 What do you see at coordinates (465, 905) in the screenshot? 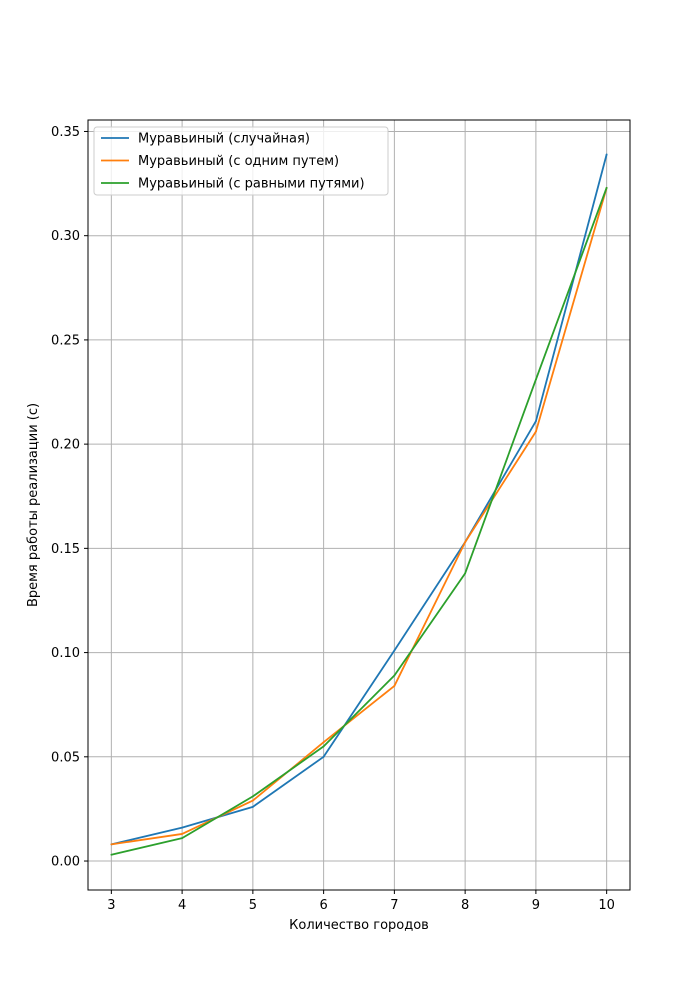
I see `x-tick-label: 8` at bounding box center [465, 905].